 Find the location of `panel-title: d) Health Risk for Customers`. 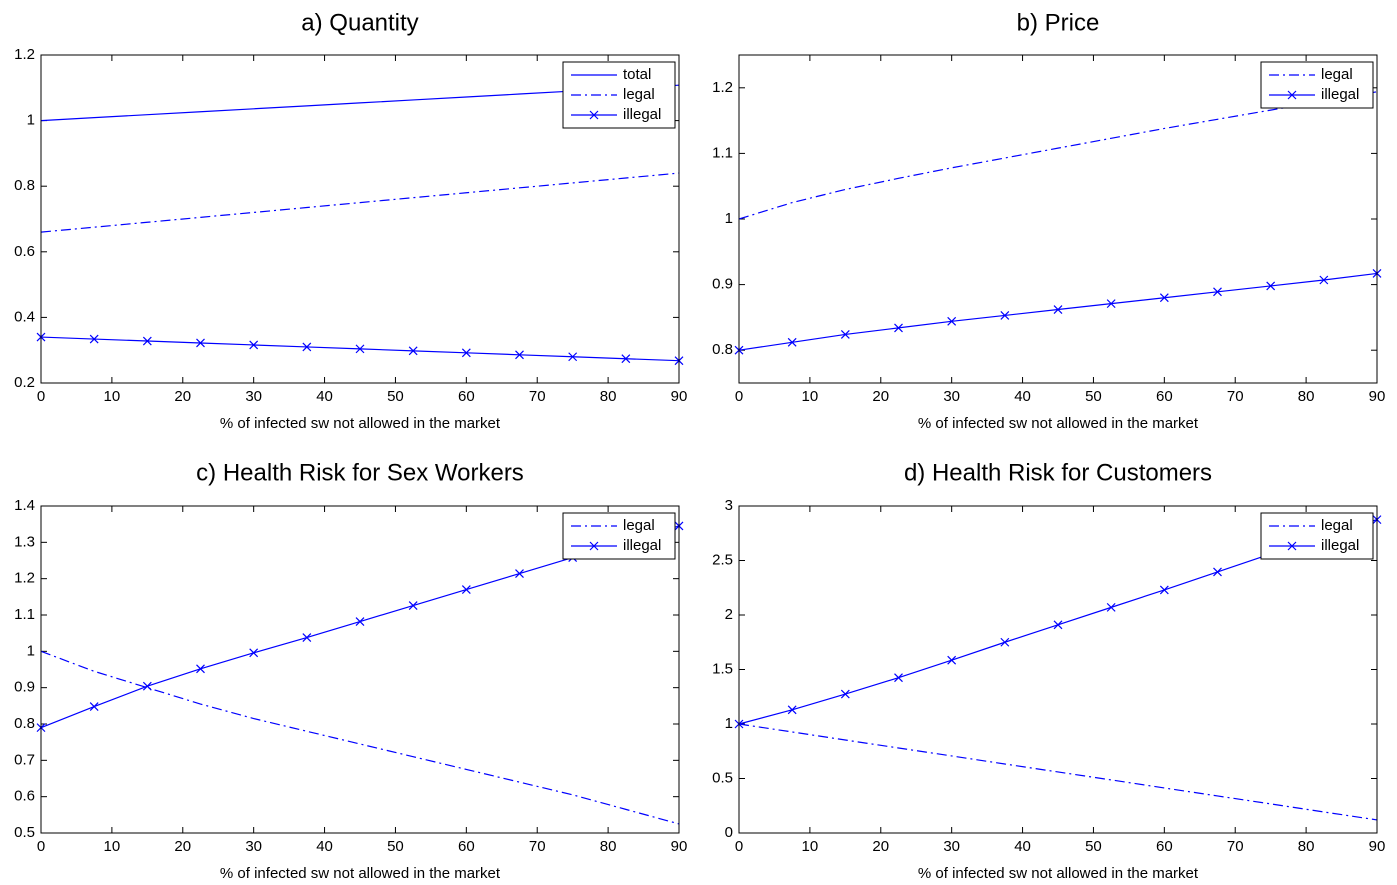

panel-title: d) Health Risk for Customers is located at coordinates (1058, 472).